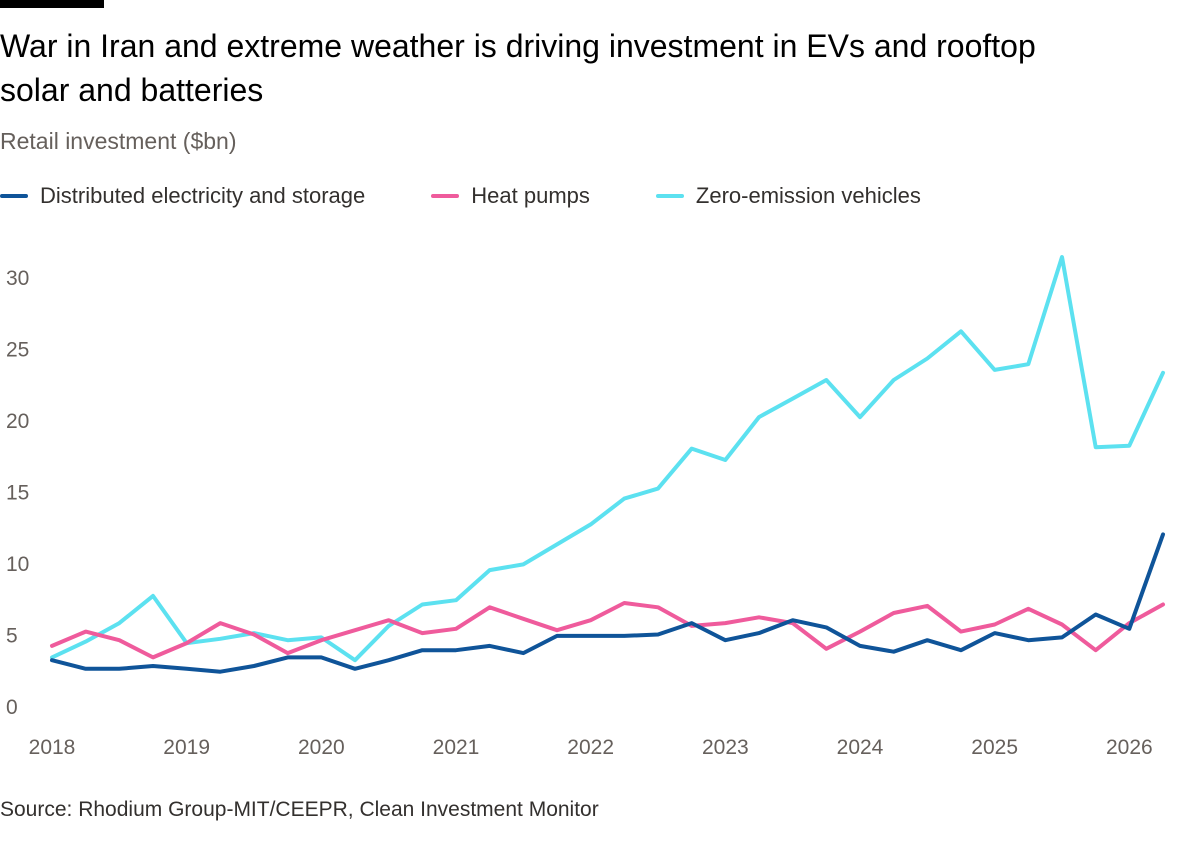 The height and width of the screenshot is (857, 1200). Describe the element at coordinates (52, 4) in the screenshot. I see `brand-bar` at that location.